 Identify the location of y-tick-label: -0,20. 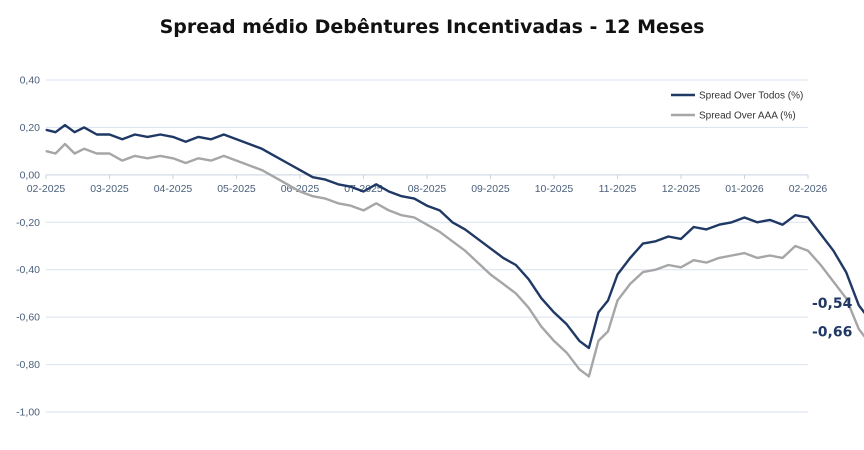
(28, 223).